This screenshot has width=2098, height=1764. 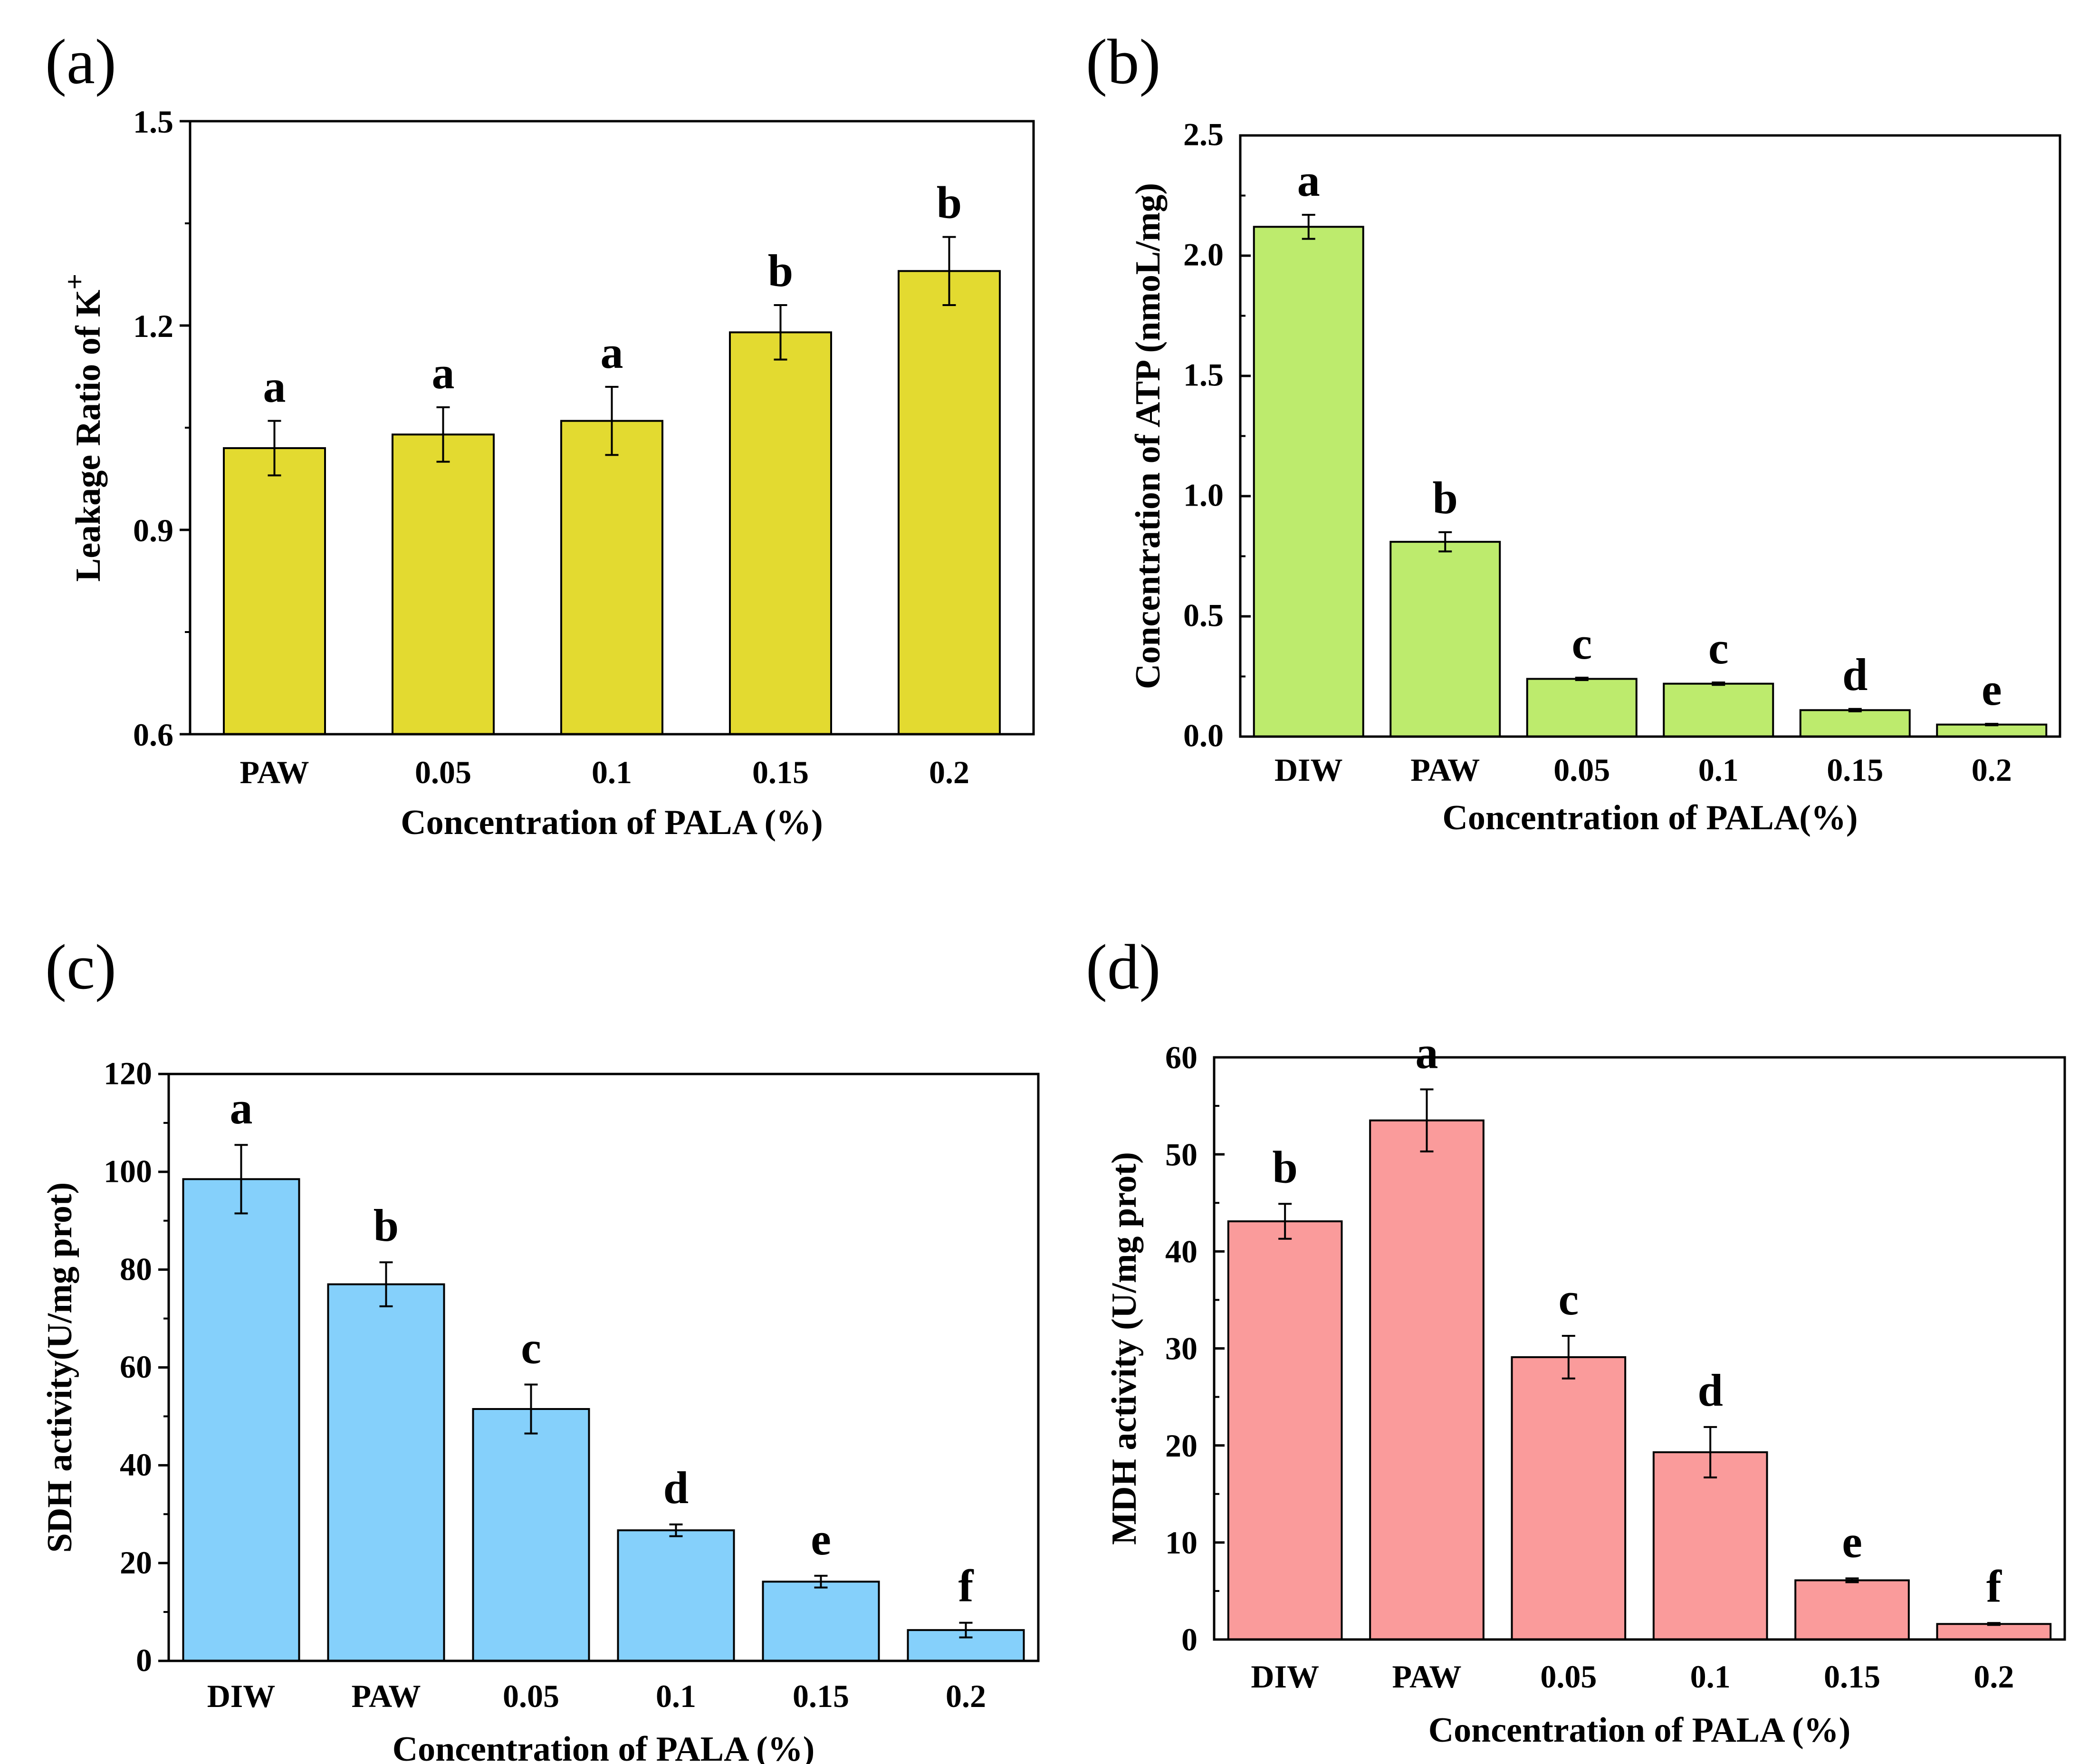 I want to click on y-tick-label-1: 0.5, so click(x=1203, y=615).